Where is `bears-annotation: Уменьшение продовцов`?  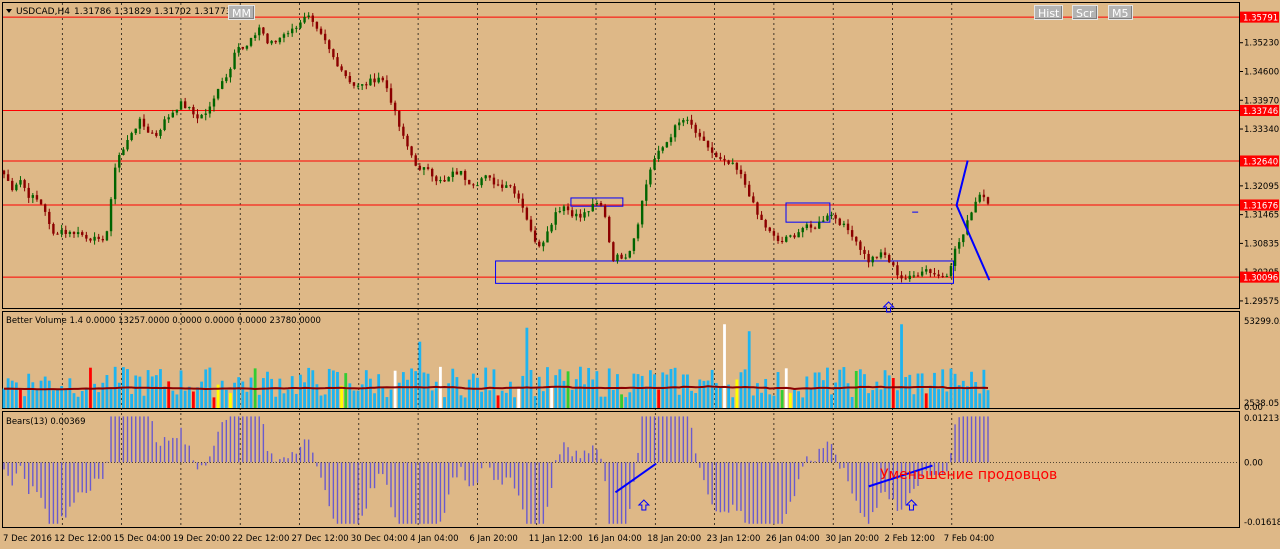 bears-annotation: Уменьшение продовцов is located at coordinates (968, 475).